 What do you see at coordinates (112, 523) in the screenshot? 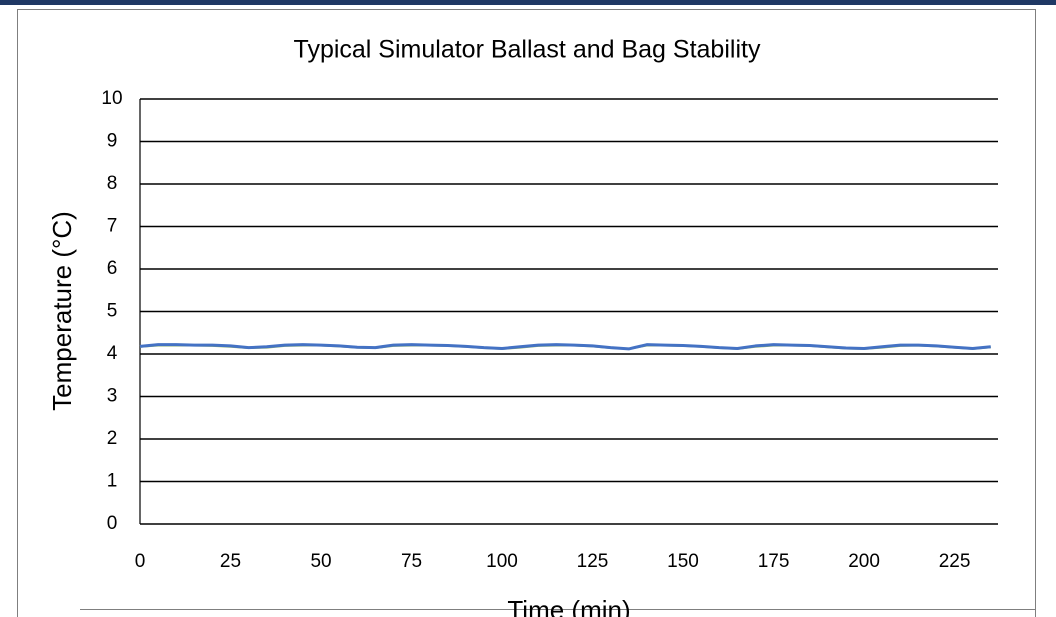
I see `y-tick-label: 0` at bounding box center [112, 523].